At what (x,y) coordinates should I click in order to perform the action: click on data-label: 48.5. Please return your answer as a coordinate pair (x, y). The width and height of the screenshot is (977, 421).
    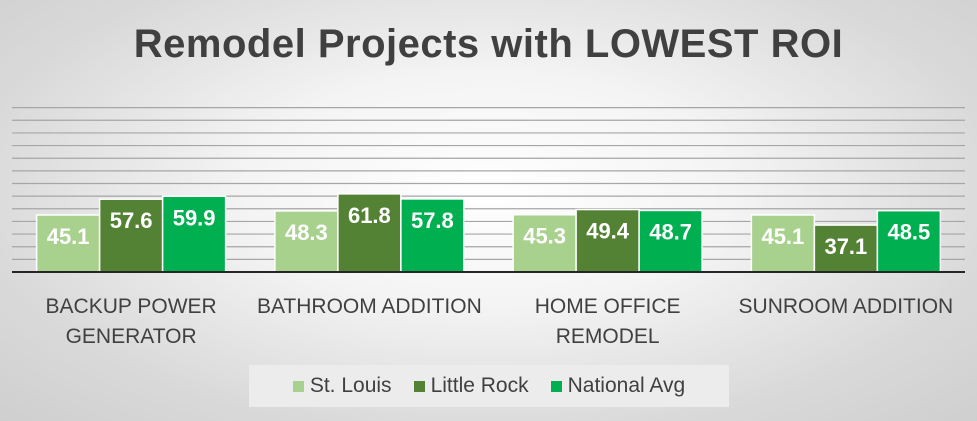
    Looking at the image, I should click on (908, 232).